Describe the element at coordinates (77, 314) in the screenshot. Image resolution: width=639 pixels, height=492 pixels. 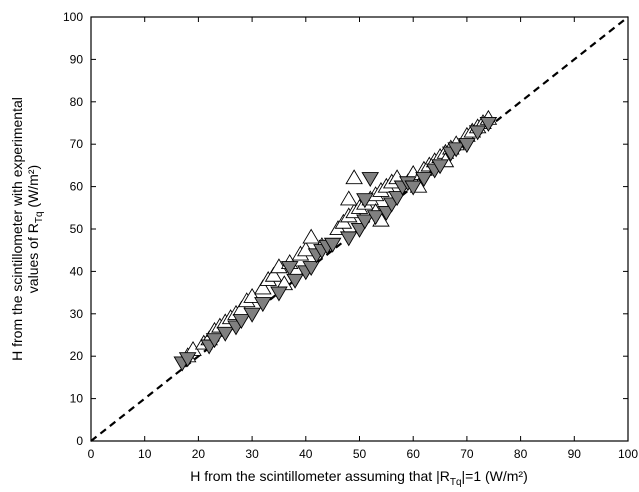
I see `y-tick-label: 30` at that location.